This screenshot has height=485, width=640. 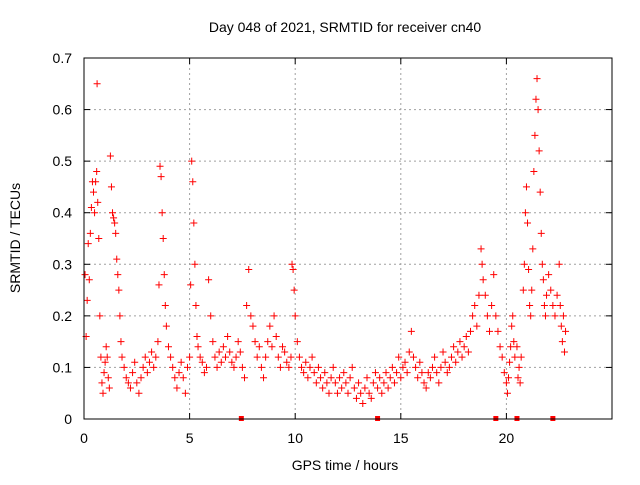 What do you see at coordinates (63, 264) in the screenshot?
I see `y-tick-label: 0.3` at bounding box center [63, 264].